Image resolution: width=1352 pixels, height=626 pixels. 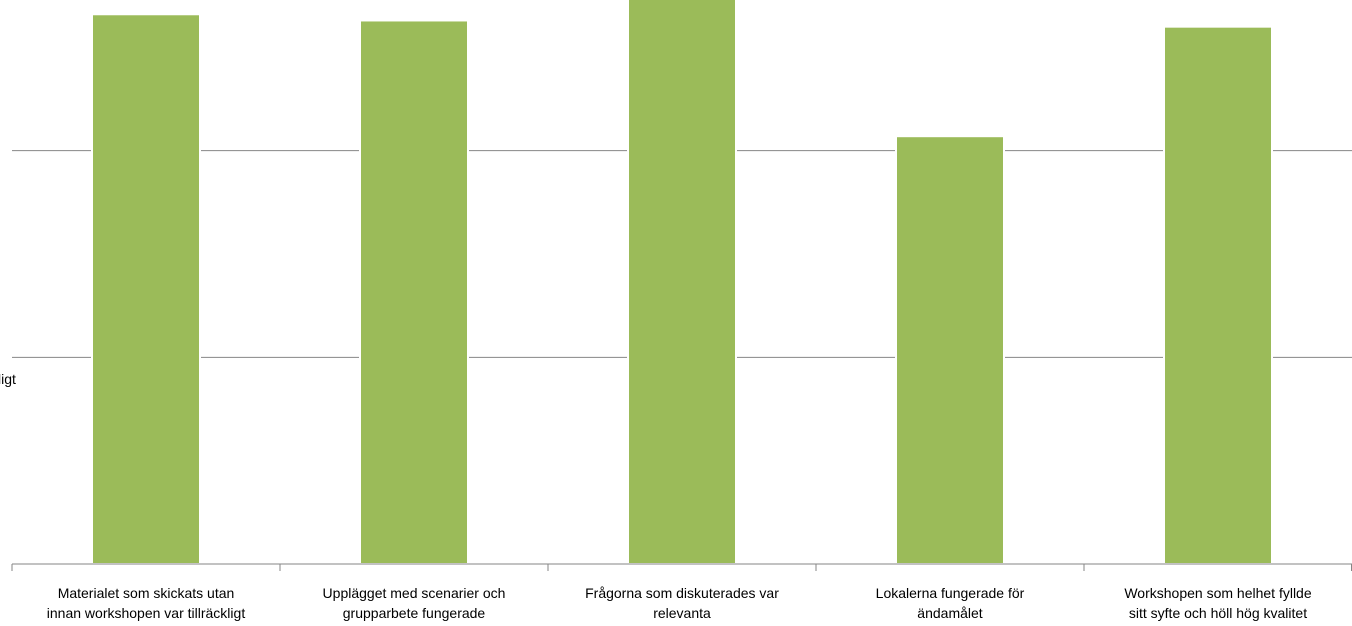 I want to click on x-axis, so click(x=681, y=567).